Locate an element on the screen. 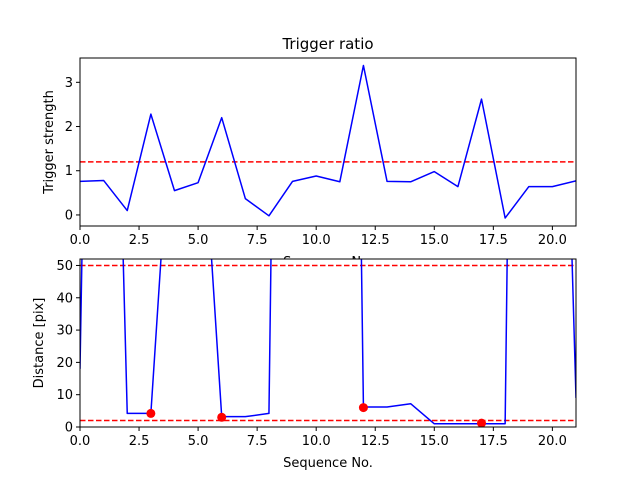 Image resolution: width=640 pixels, height=480 pixels. bottom-y-tick-label: 30 is located at coordinates (64, 331).